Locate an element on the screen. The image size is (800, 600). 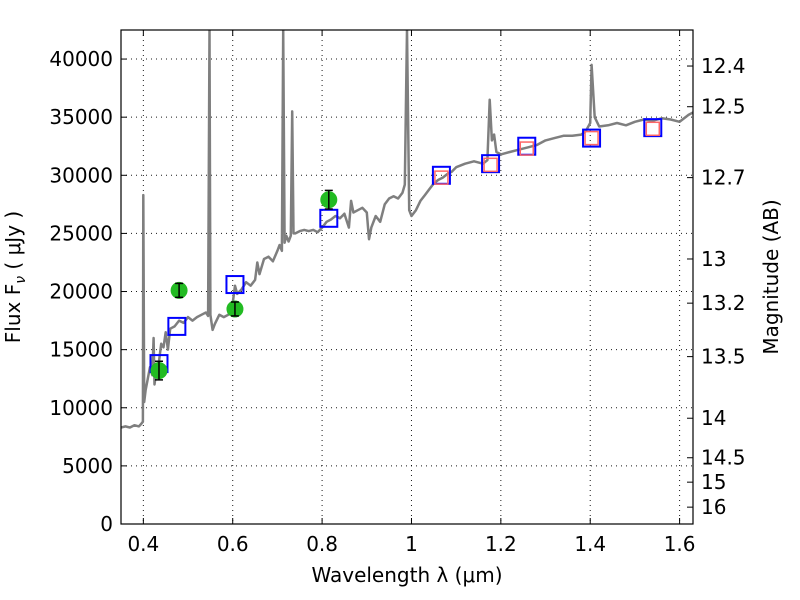
y-tick-label: 20000 is located at coordinates (81, 292).